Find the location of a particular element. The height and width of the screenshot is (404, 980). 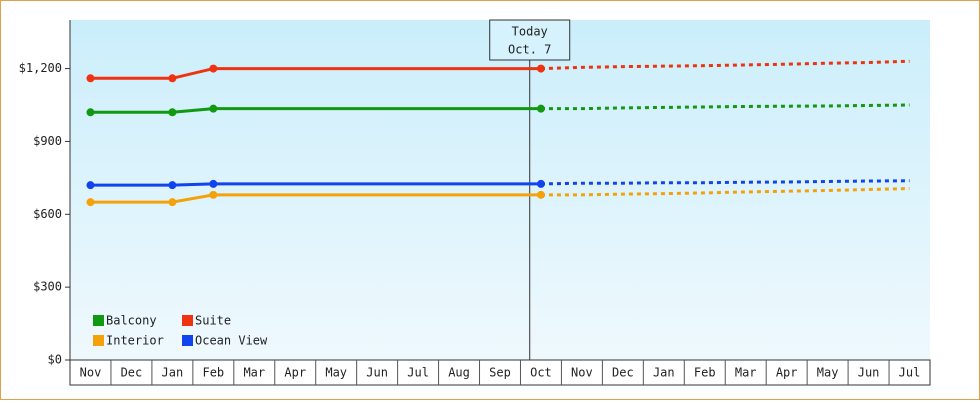

x-axis-band is located at coordinates (500, 372).